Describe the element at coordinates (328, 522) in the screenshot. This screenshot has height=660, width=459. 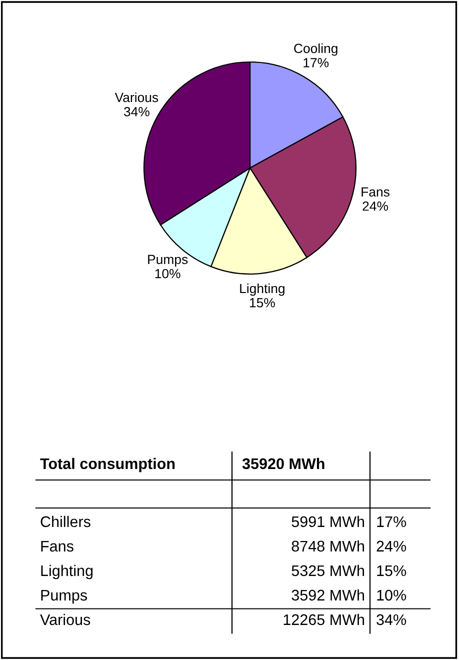
I see `text: 5991 MWh` at that location.